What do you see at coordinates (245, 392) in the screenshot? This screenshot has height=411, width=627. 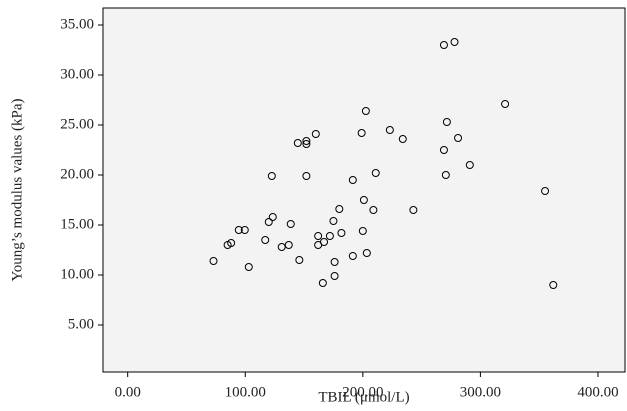 I see `x-tick-label: 100.00` at bounding box center [245, 392].